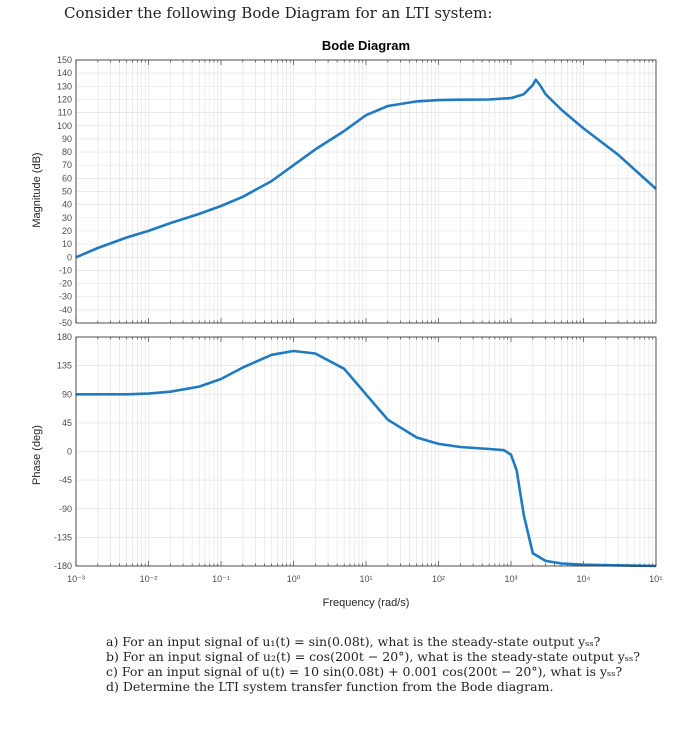 The height and width of the screenshot is (736, 700). I want to click on x-tick-label: 10¹, so click(365, 579).